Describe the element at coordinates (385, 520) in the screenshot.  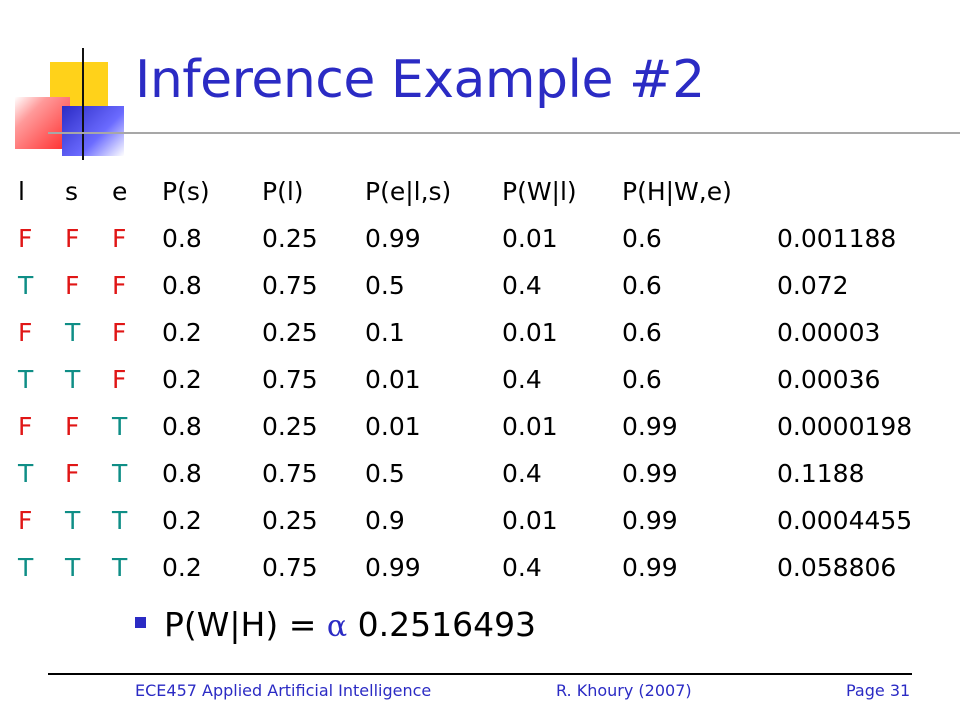
I see `probability-cell: 0.9` at that location.